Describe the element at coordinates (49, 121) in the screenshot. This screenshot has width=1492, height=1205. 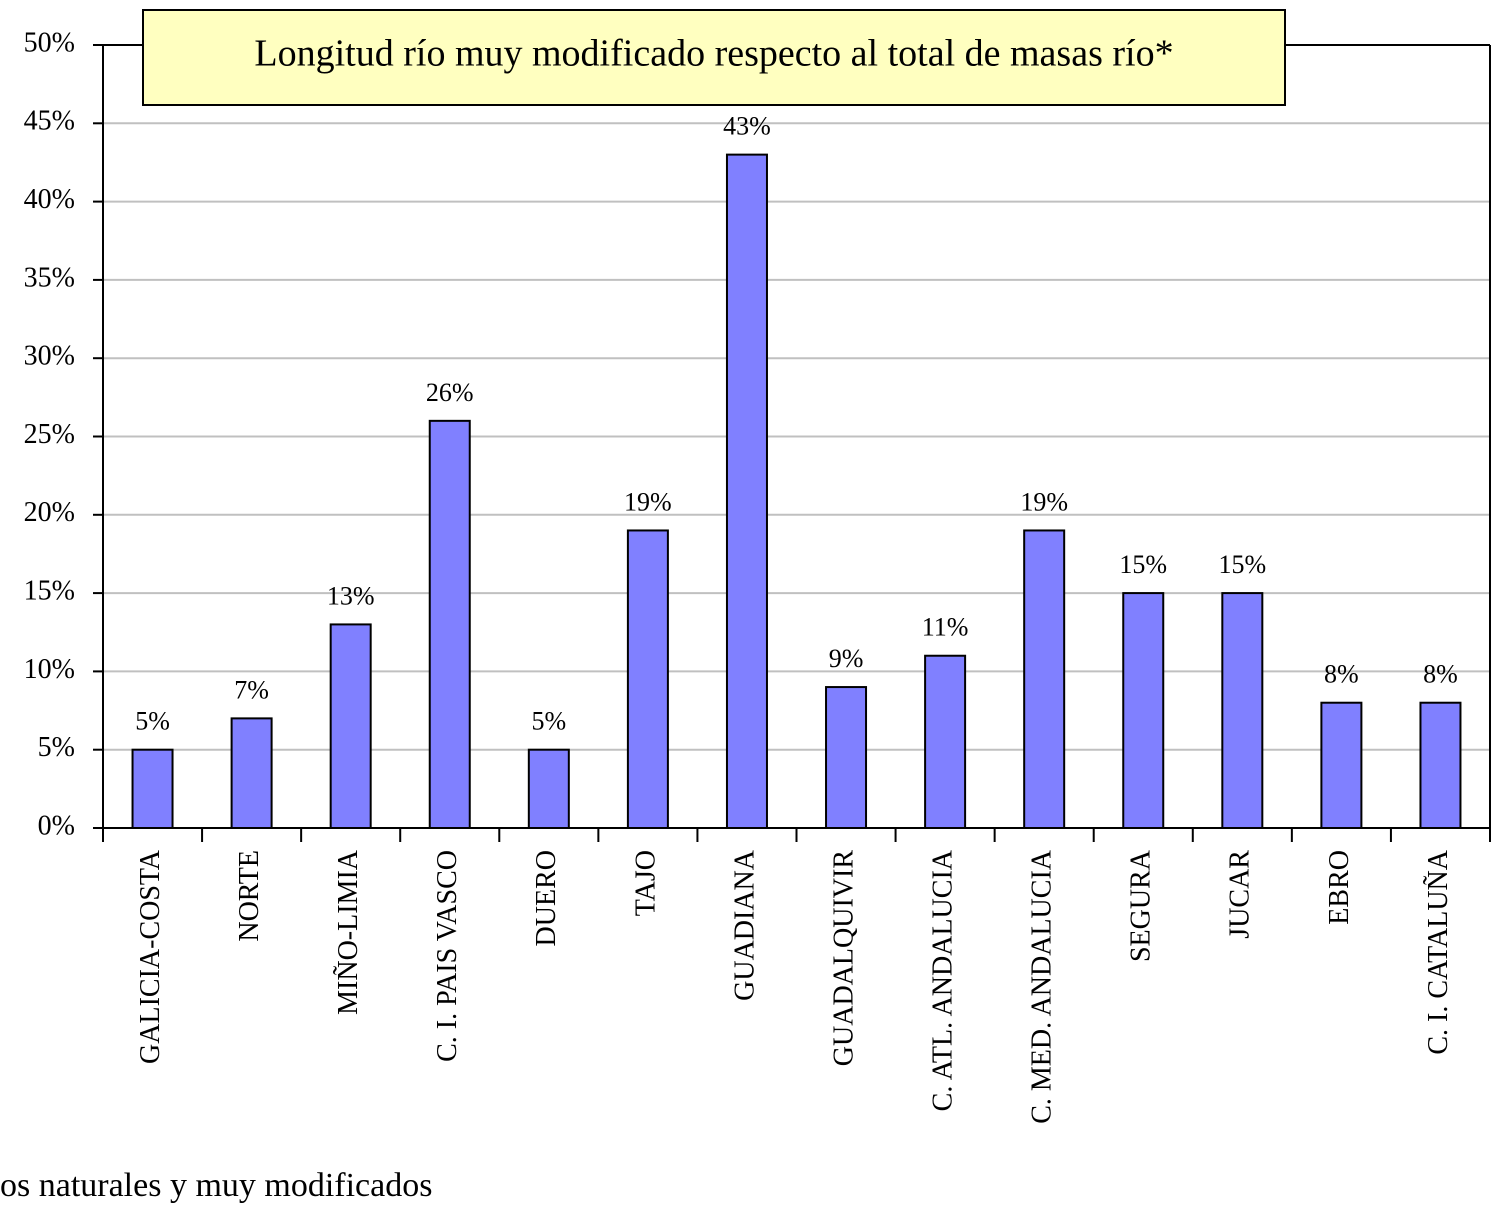
I see `y-tick-label: 45%` at that location.